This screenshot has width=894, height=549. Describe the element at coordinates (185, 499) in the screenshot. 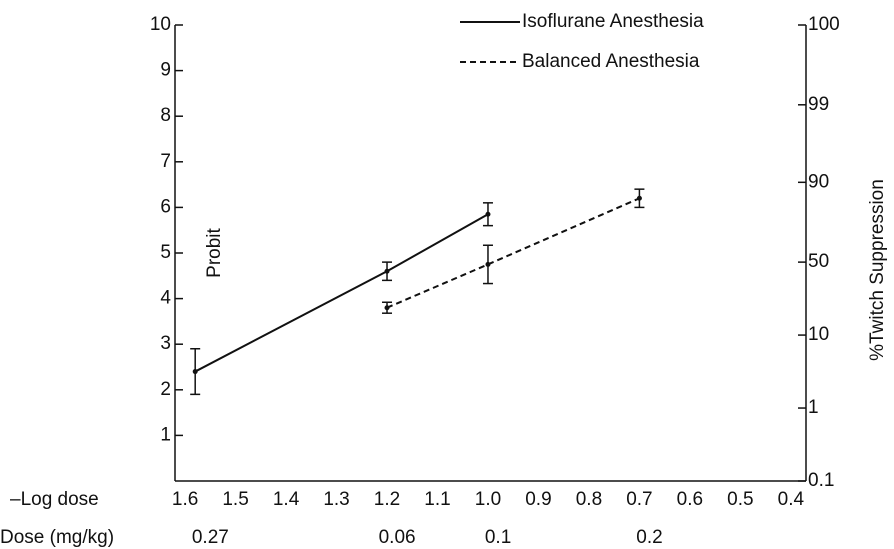

I see `x-tick-label: 1.6` at that location.